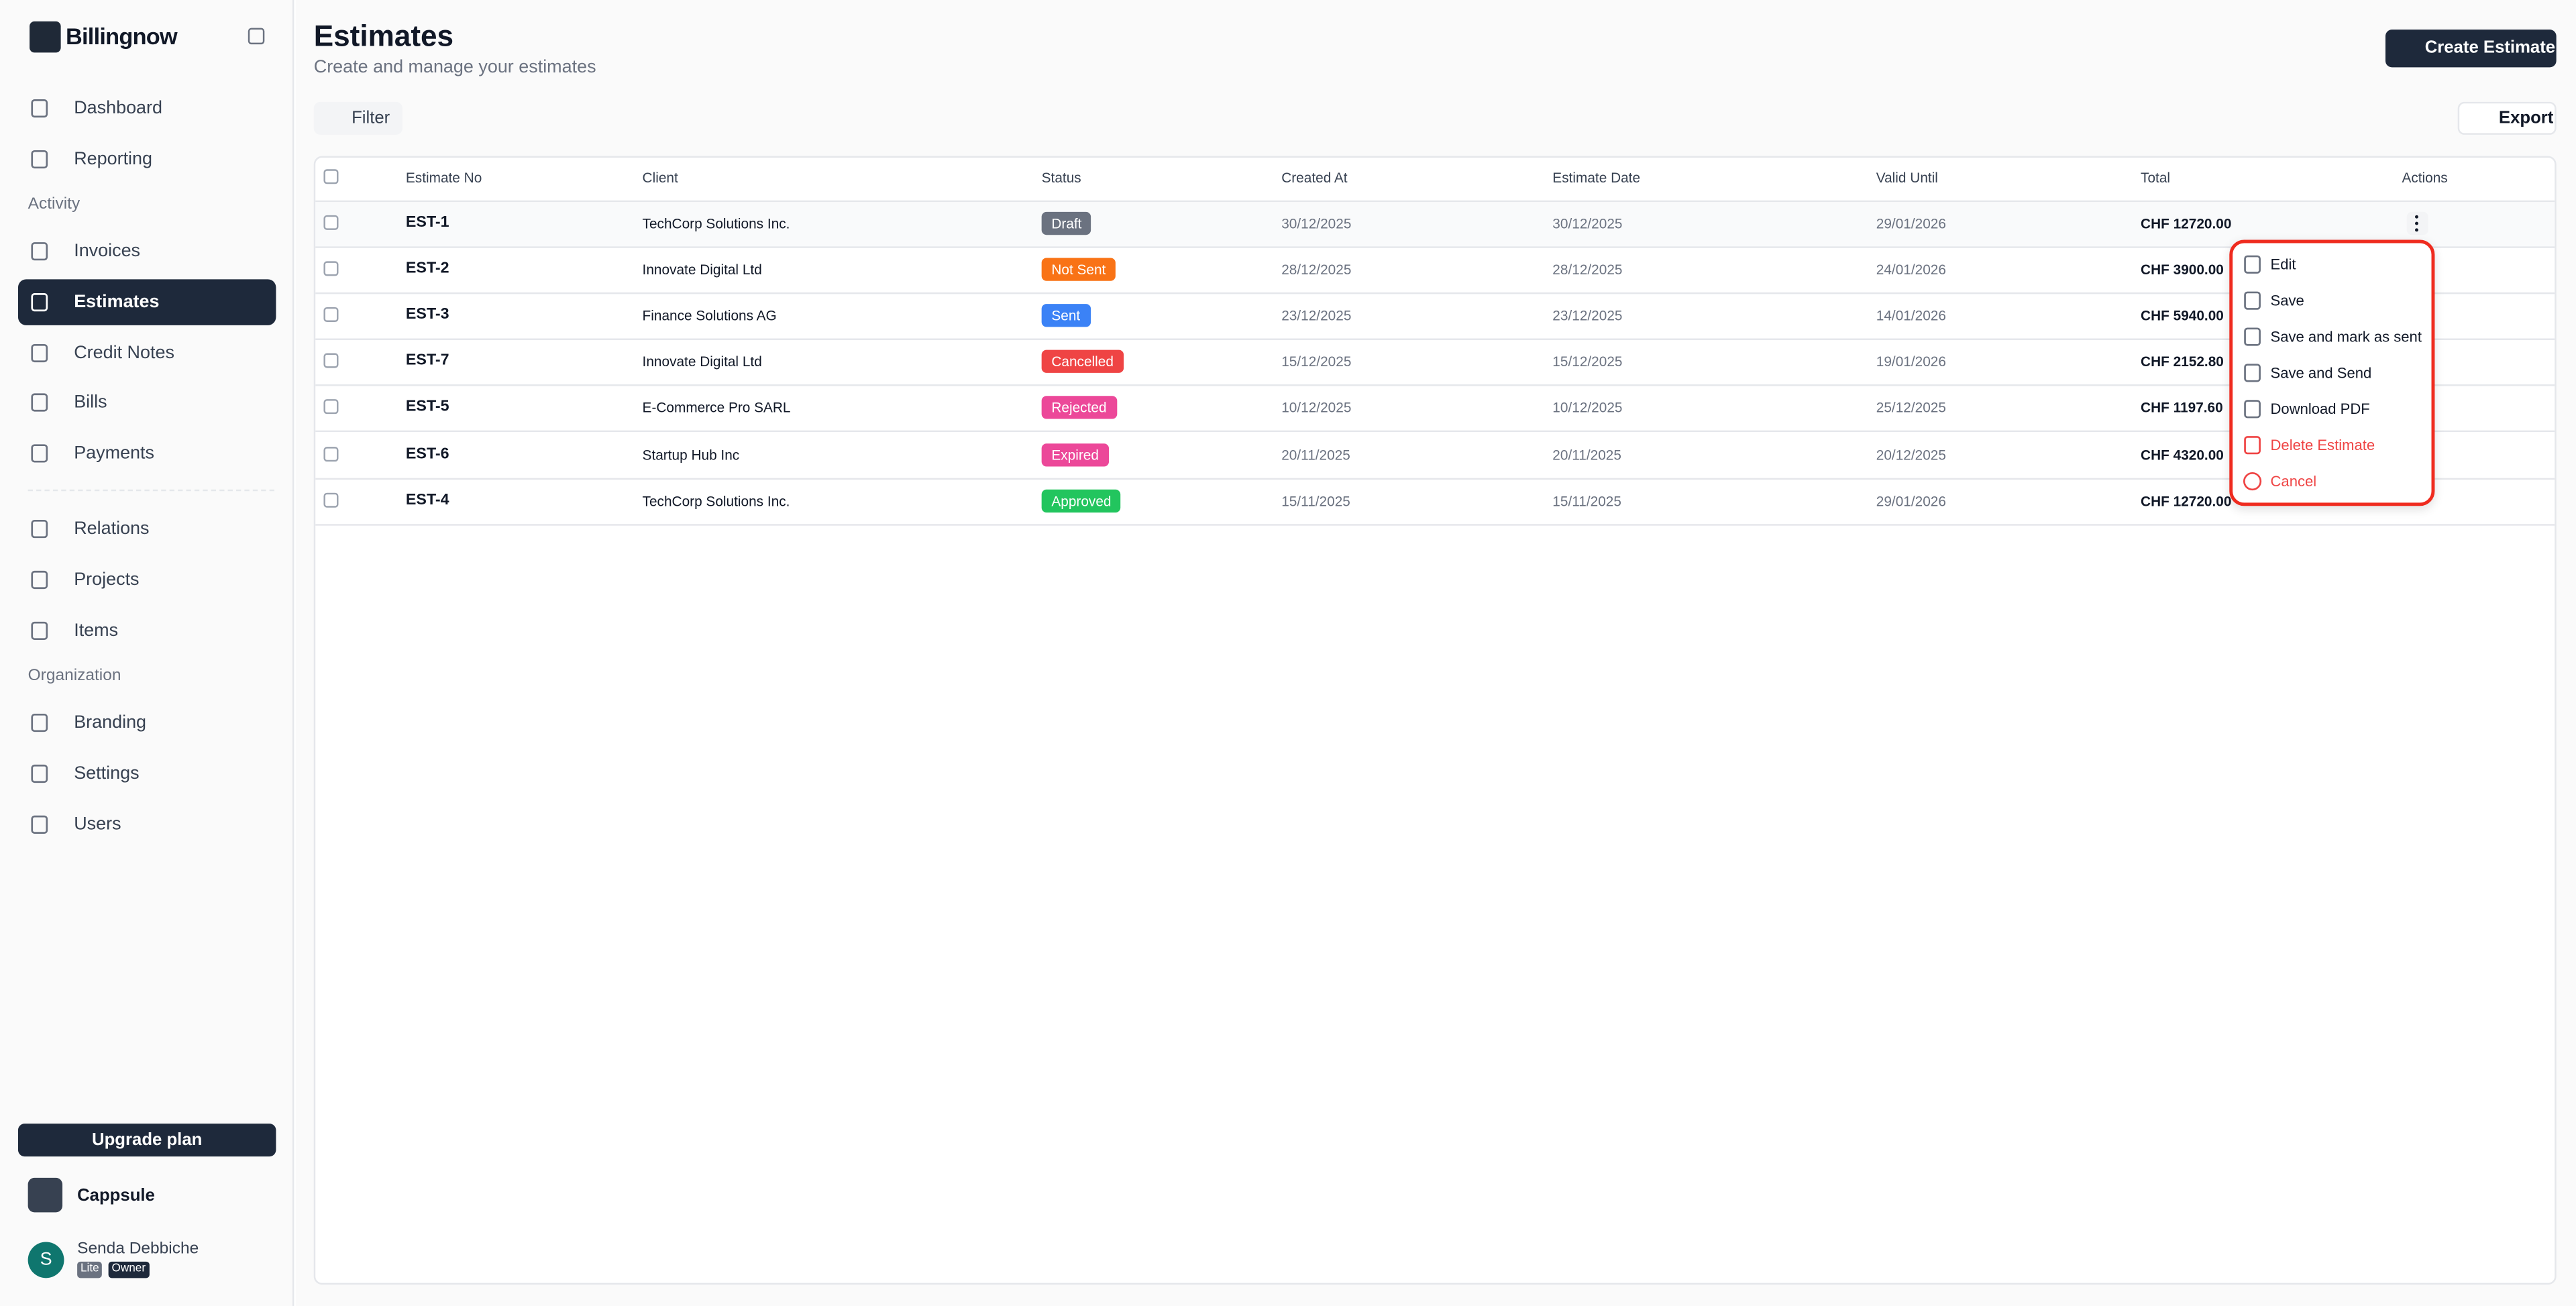 The height and width of the screenshot is (1306, 2576). I want to click on menu-item: Save, so click(2287, 300).